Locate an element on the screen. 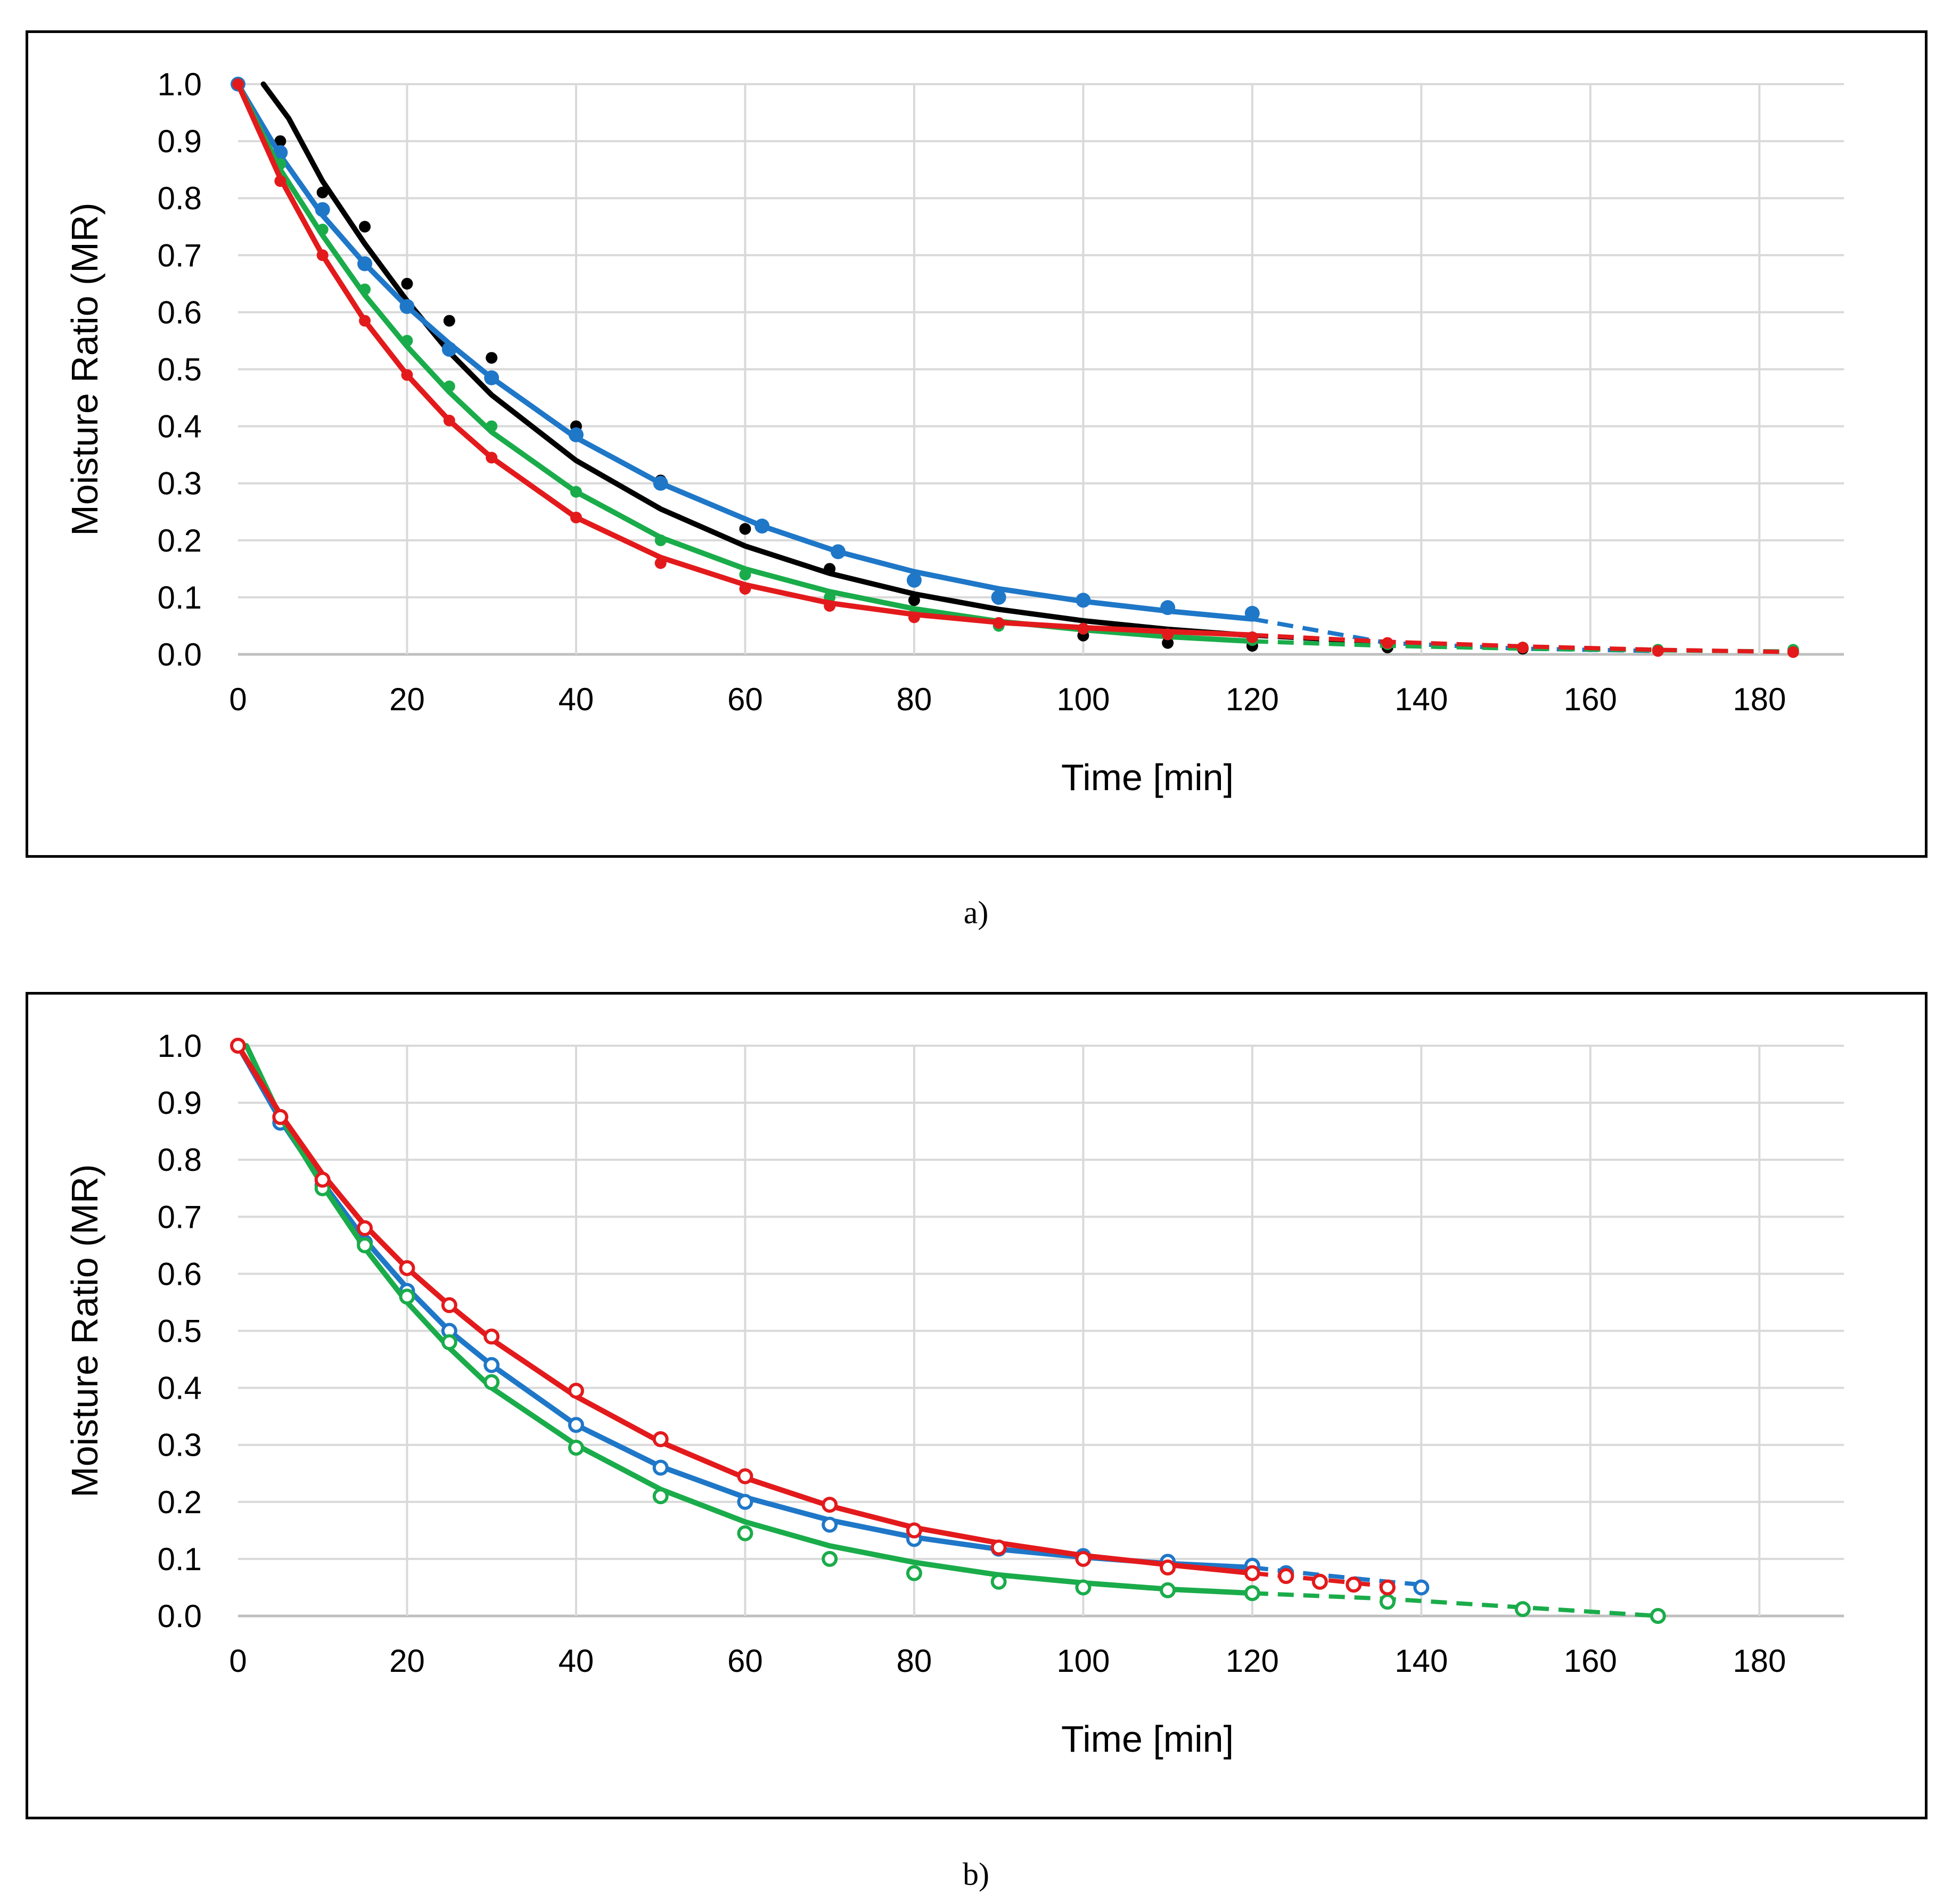 This screenshot has height=1904, width=1952. fit-line-red is located at coordinates (745, 1309).